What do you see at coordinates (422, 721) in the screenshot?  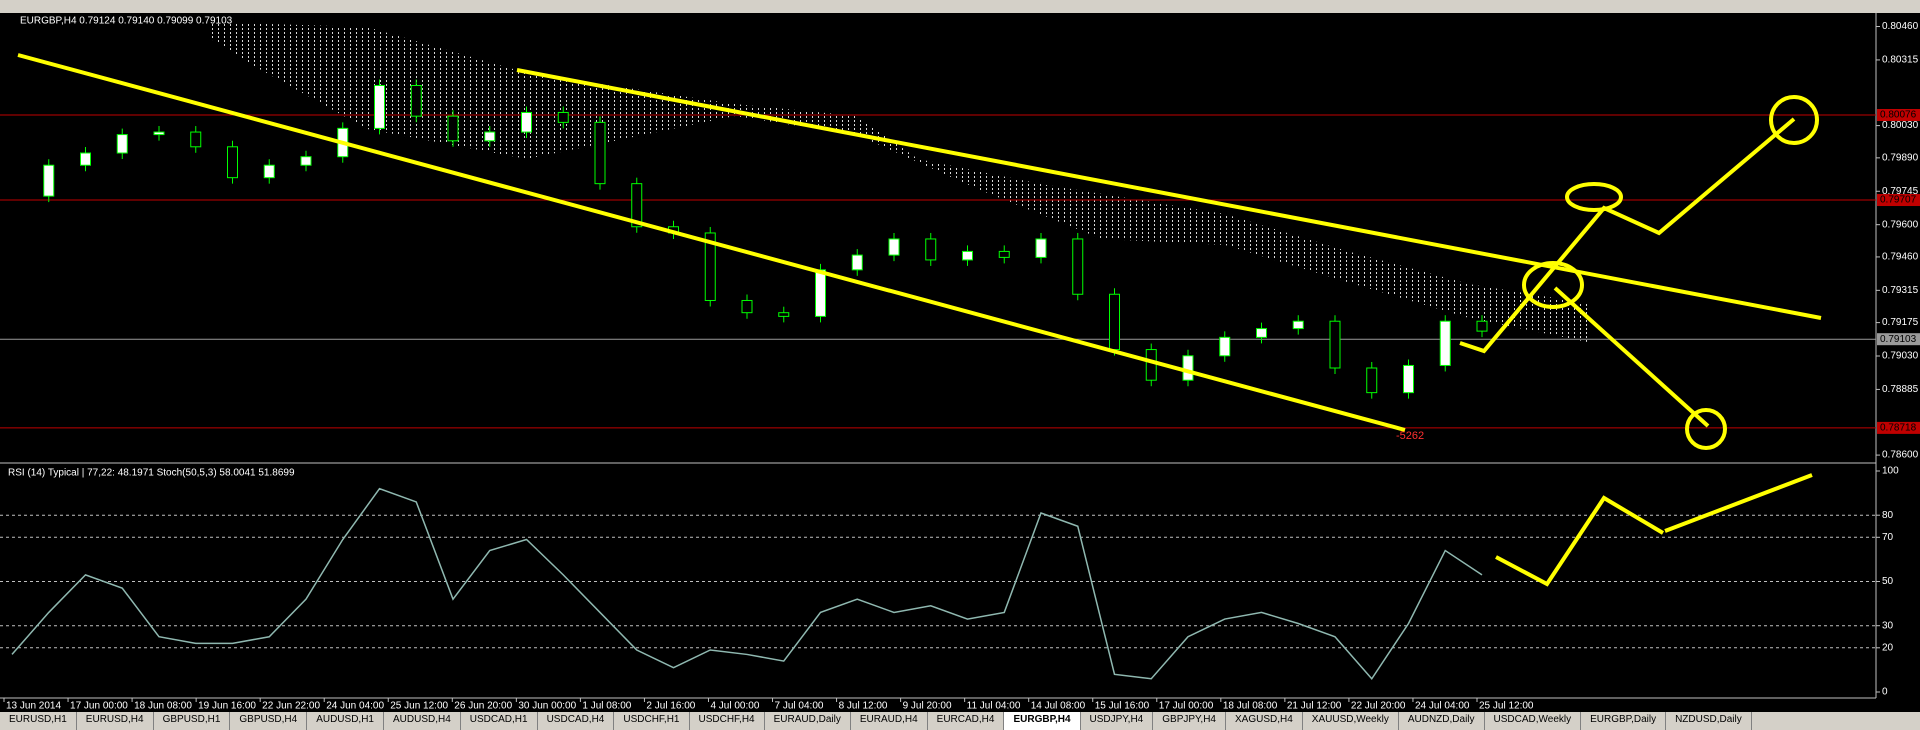 I see `chart-tab: AUDUSD,H4` at bounding box center [422, 721].